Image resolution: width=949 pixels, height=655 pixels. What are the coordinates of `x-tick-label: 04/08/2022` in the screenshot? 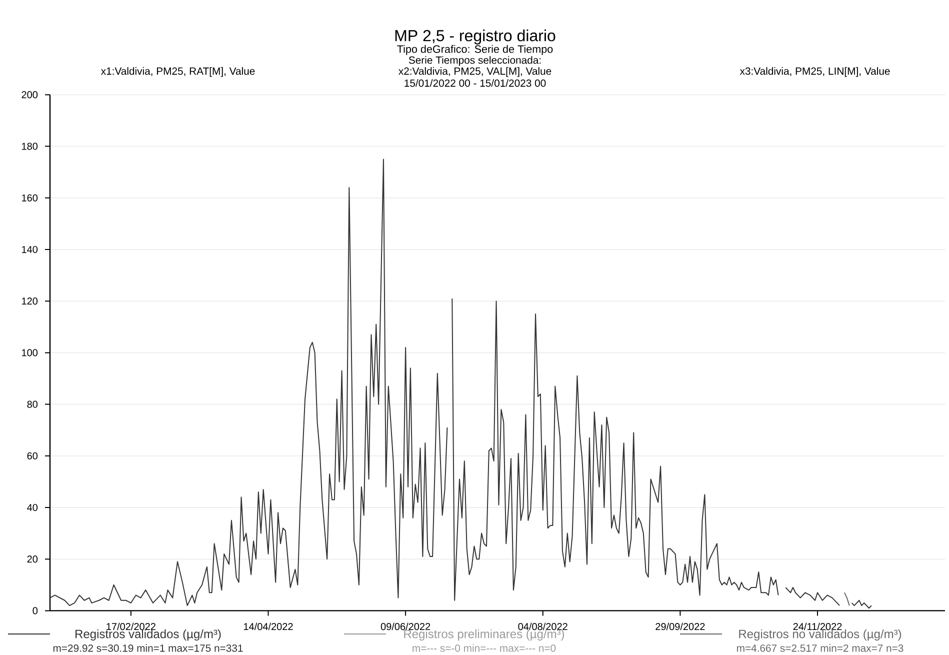 It's located at (543, 626).